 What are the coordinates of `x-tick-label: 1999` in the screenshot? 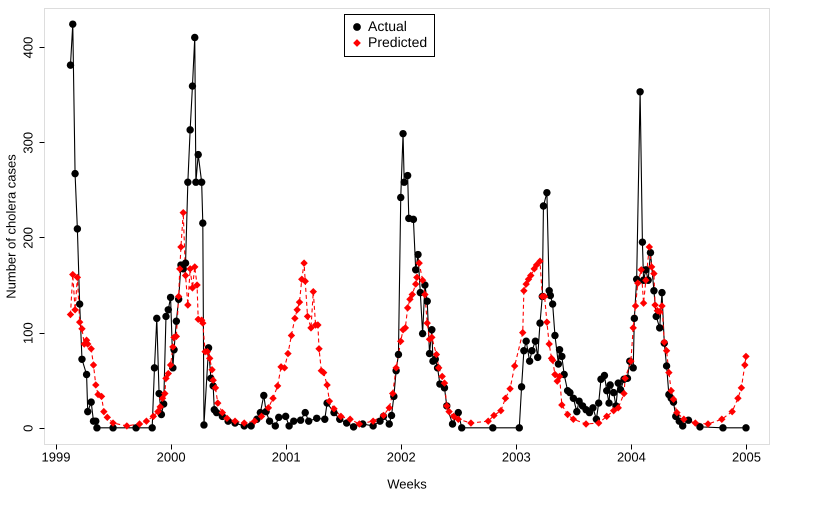 It's located at (56, 457).